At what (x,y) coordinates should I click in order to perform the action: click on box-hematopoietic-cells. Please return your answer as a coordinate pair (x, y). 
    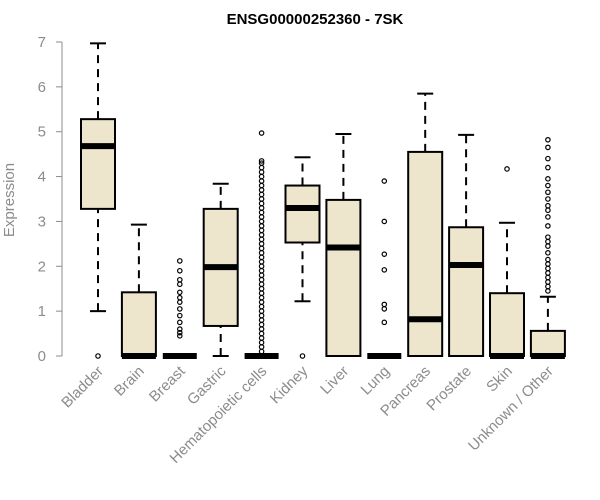
    Looking at the image, I should click on (261, 244).